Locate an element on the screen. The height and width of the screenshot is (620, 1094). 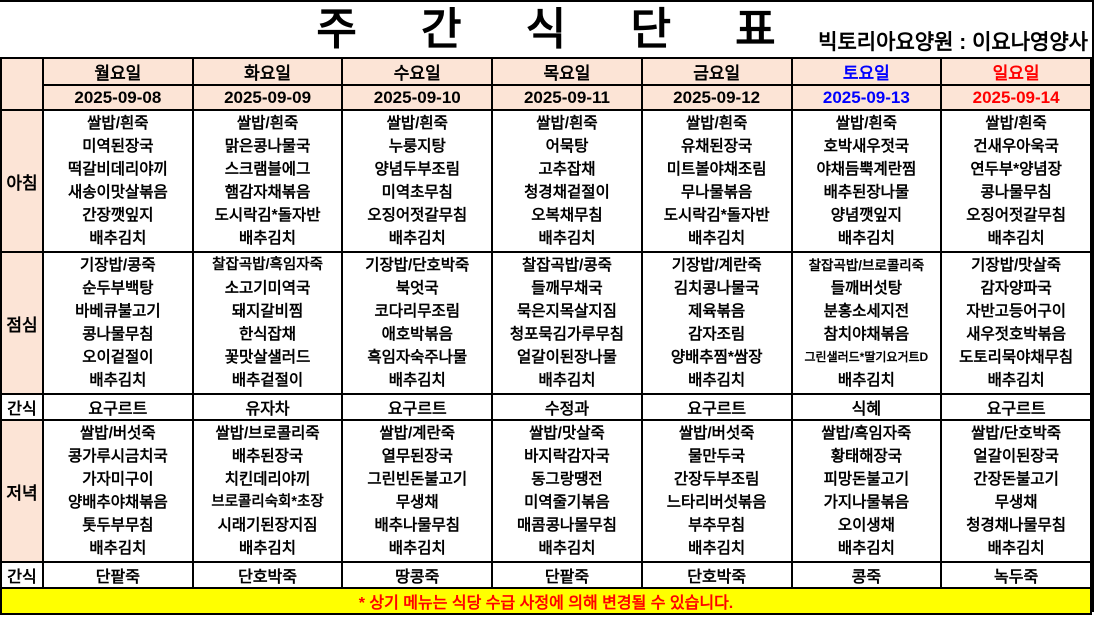
menu-item: 기장밥/단호박죽 is located at coordinates (417, 265).